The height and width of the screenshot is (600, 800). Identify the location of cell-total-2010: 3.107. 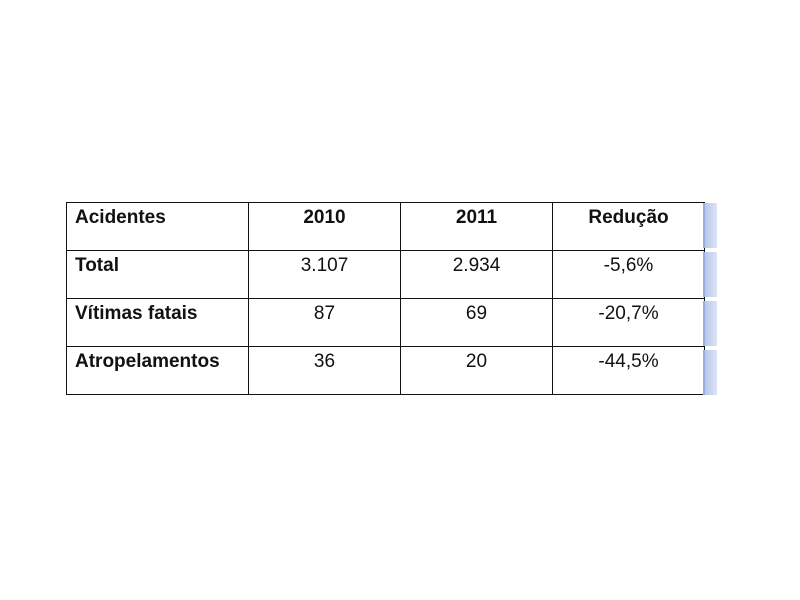
(324, 274).